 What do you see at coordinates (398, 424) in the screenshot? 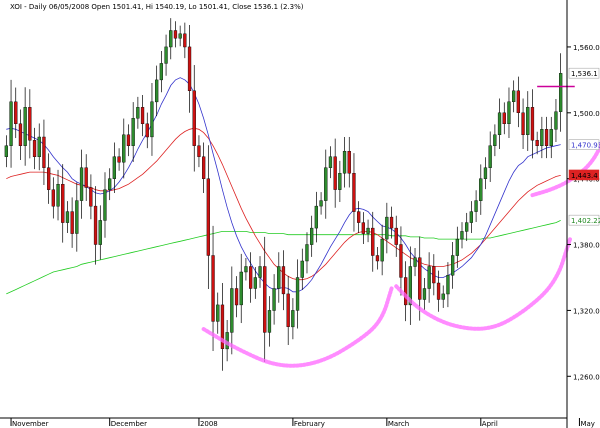
I see `x-tick-label: March` at bounding box center [398, 424].